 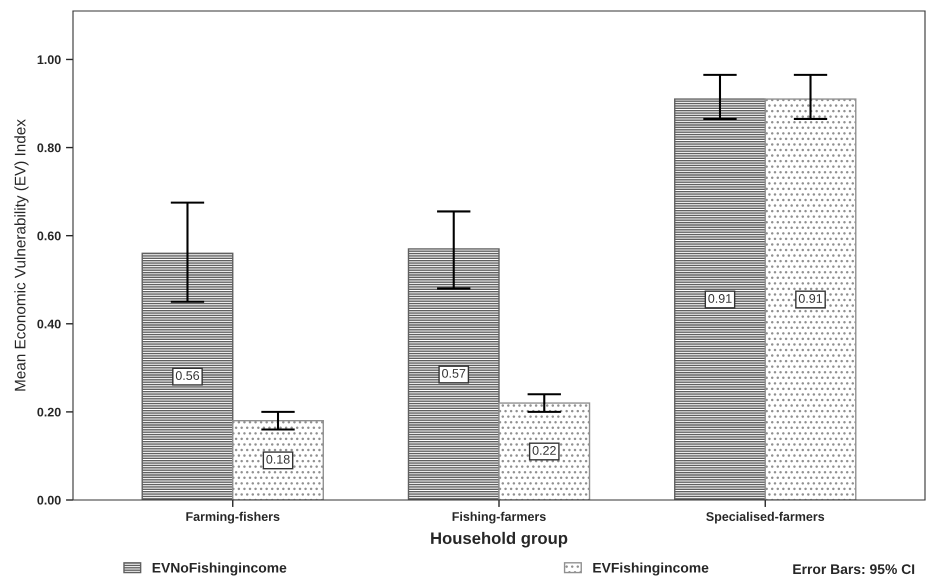 I want to click on data-label: 0.22, so click(x=544, y=450).